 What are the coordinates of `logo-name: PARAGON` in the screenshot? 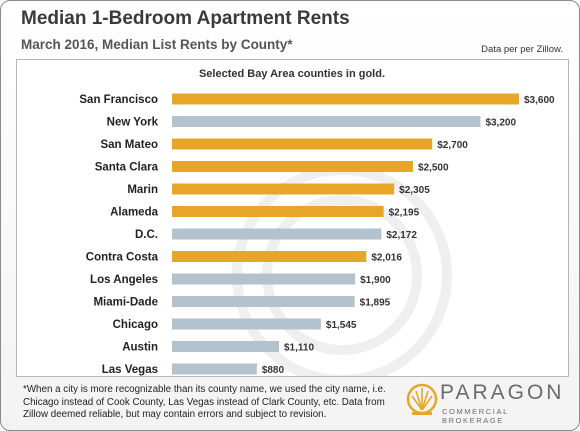 It's located at (502, 392).